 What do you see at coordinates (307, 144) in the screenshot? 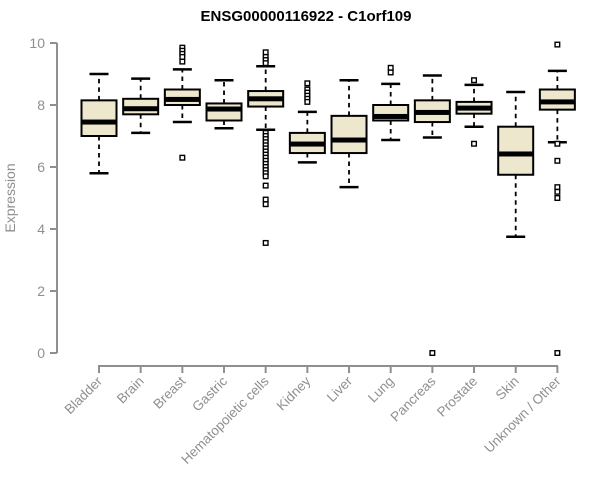
I see `median-line-kidney` at bounding box center [307, 144].